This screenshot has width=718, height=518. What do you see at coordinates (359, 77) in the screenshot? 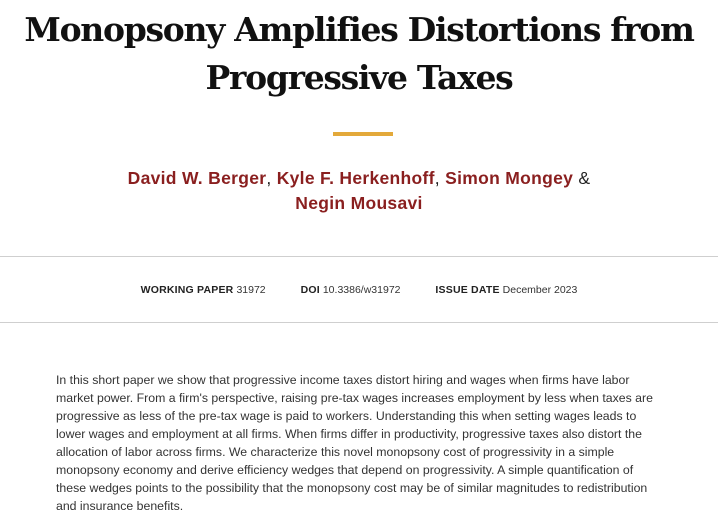
I see `paper-title-line-2: Progressive Taxes` at bounding box center [359, 77].